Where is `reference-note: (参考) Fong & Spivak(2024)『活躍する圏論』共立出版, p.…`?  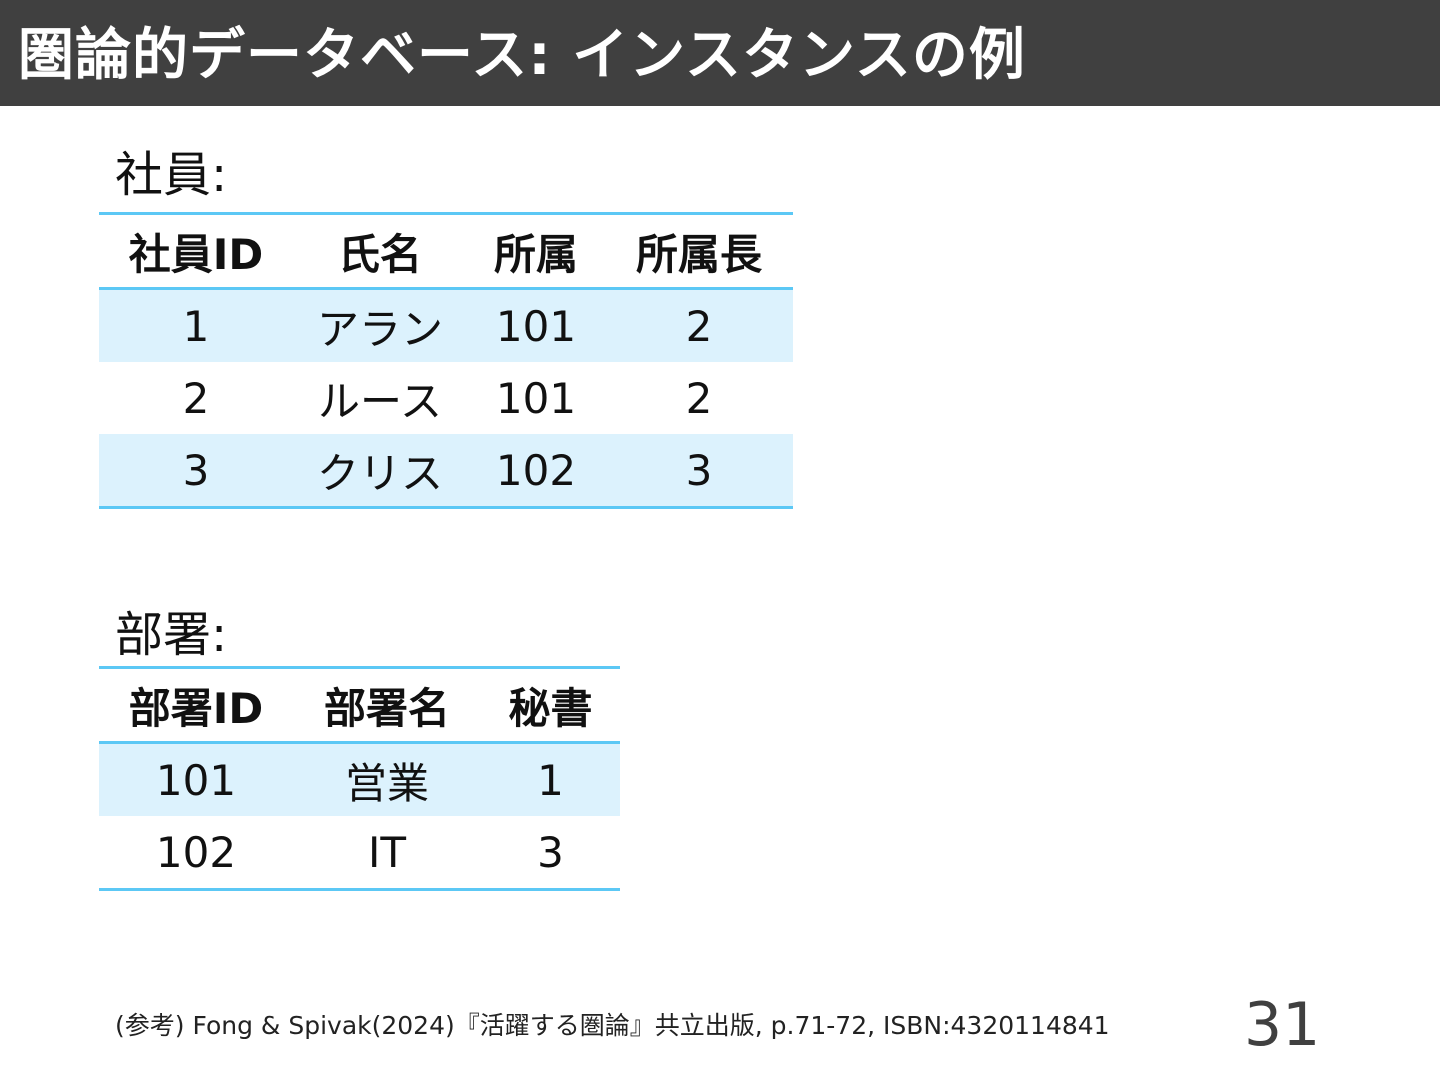
reference-note: (参考) Fong & Spivak(2024)『活躍する圏論』共立出版, p.… is located at coordinates (612, 1025).